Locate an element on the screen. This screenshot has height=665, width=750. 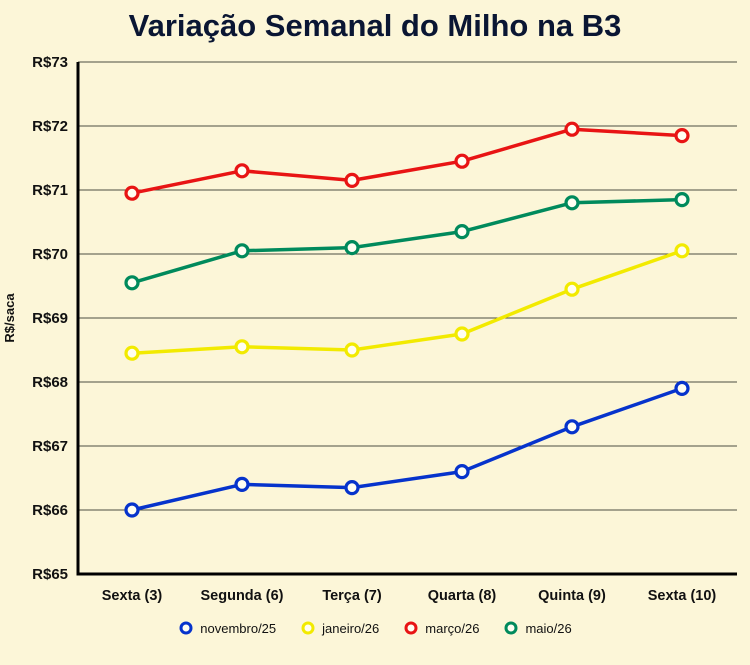
x-tick-label: Terça (7) is located at coordinates (352, 596).